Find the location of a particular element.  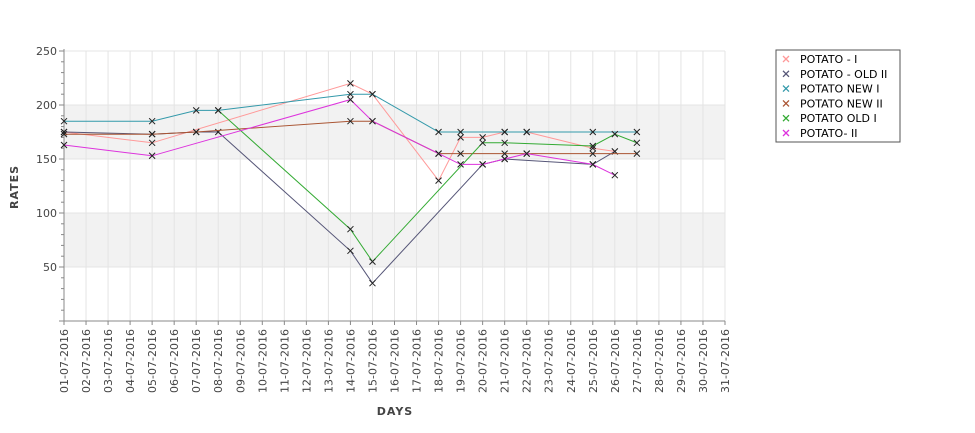

x-tick-label: 30-07-2016 is located at coordinates (703, 361).